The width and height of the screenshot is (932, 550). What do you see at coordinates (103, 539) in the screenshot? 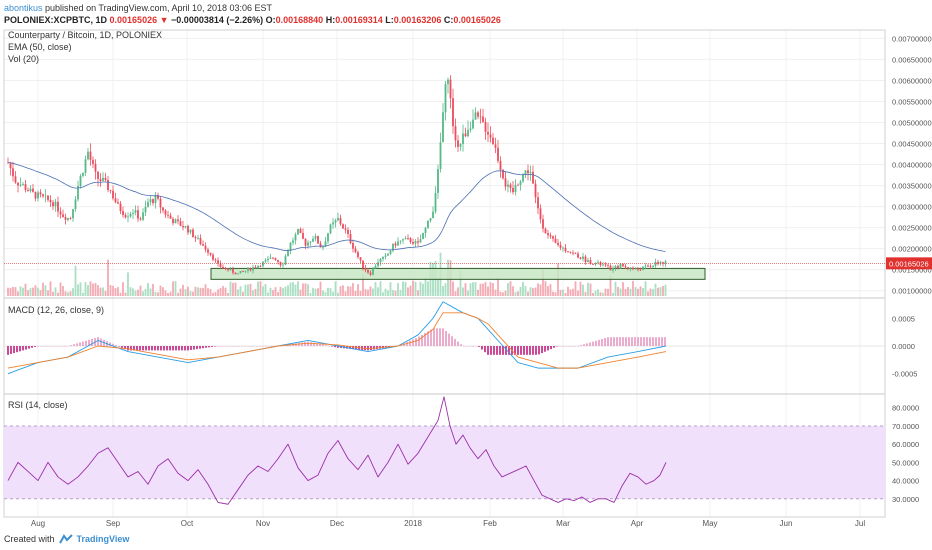
I see `tradingview-brand: TradingView` at bounding box center [103, 539].